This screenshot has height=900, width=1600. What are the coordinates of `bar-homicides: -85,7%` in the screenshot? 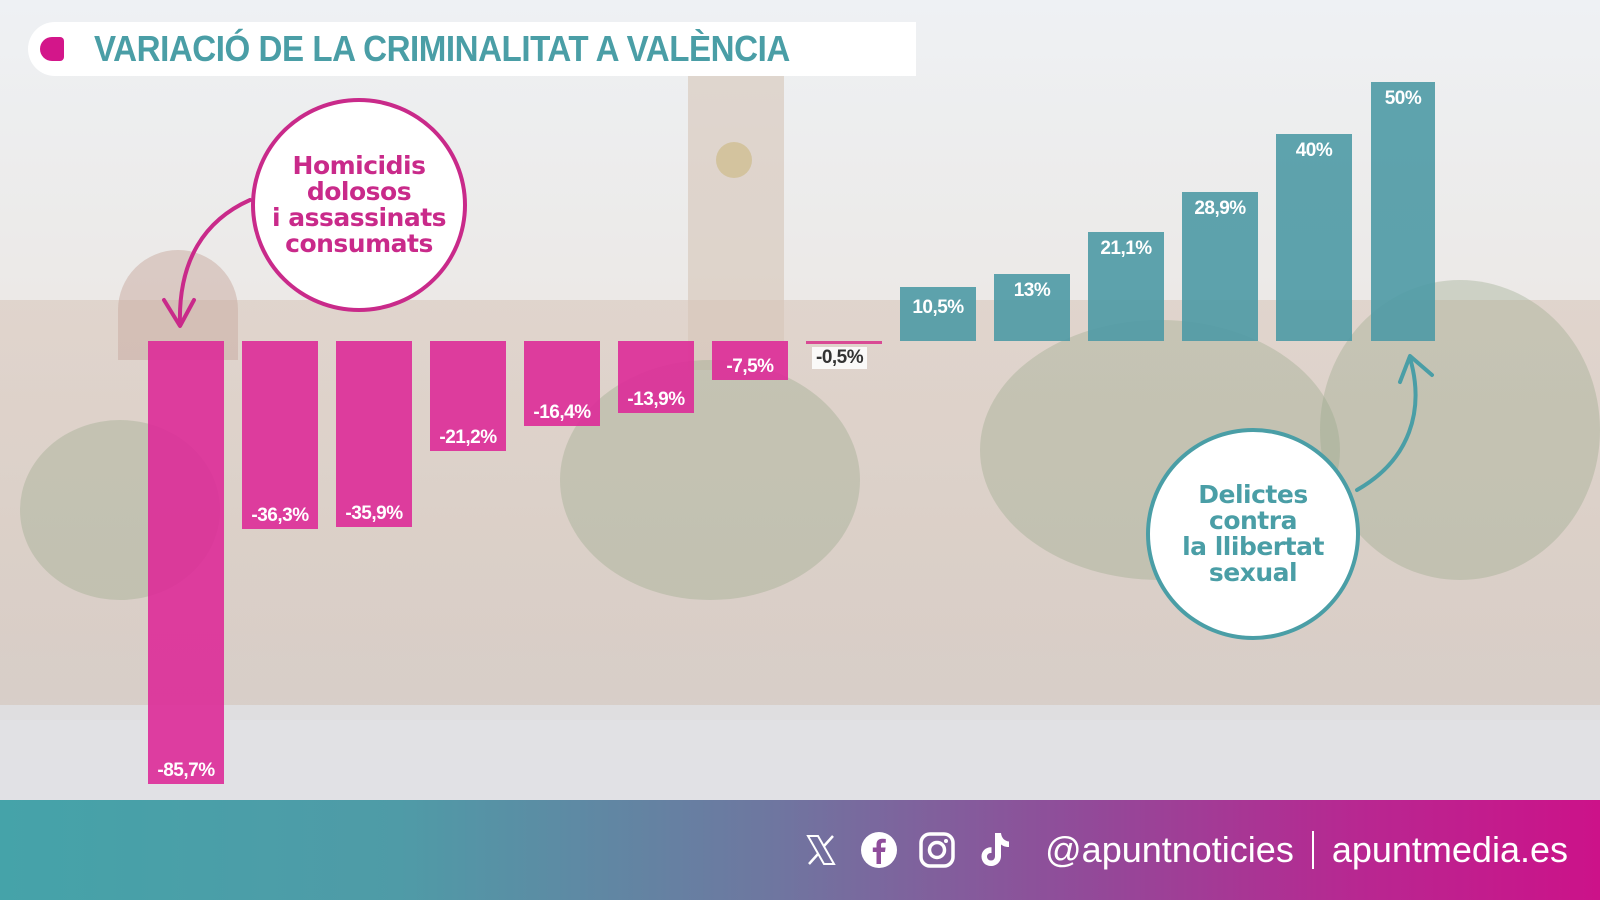 It's located at (186, 562).